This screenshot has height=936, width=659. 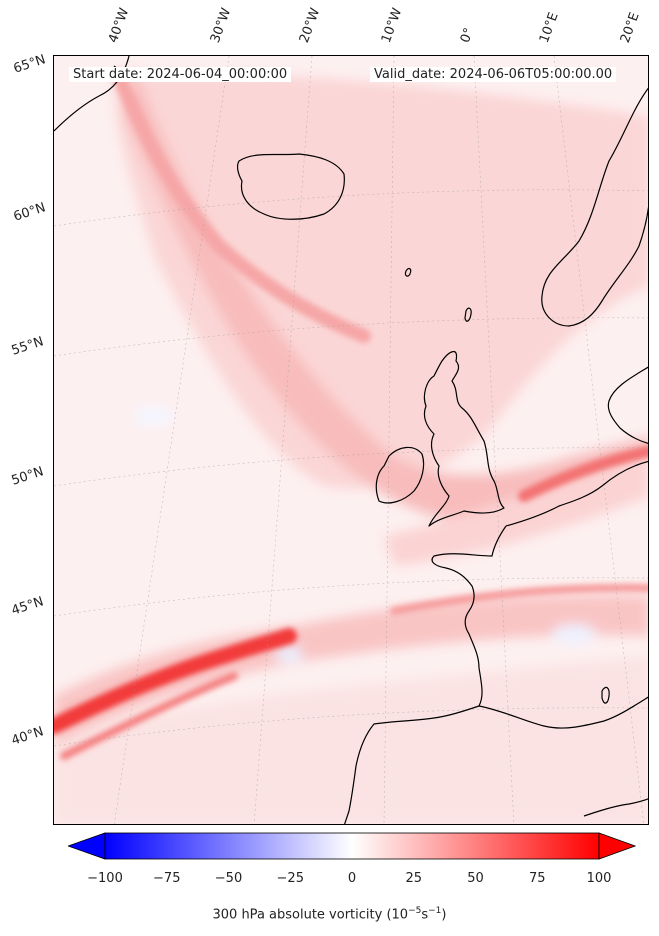 What do you see at coordinates (105, 878) in the screenshot?
I see `colorbar-tick-label: −100` at bounding box center [105, 878].